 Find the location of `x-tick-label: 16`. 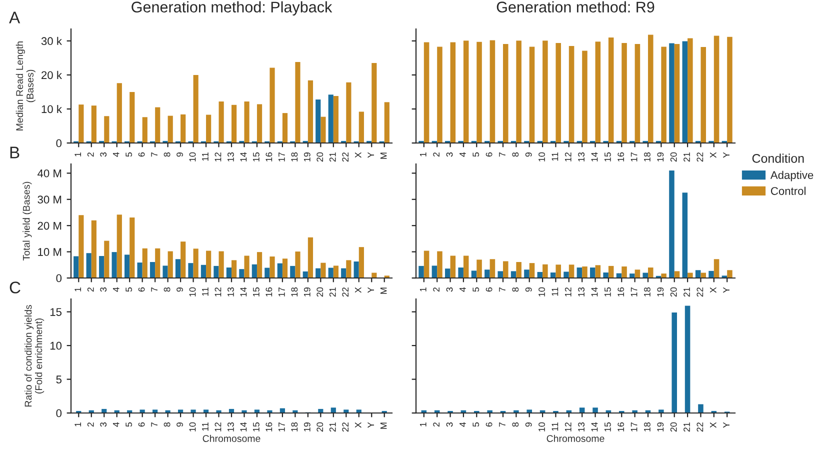

x-tick-label: 16 is located at coordinates (269, 157).